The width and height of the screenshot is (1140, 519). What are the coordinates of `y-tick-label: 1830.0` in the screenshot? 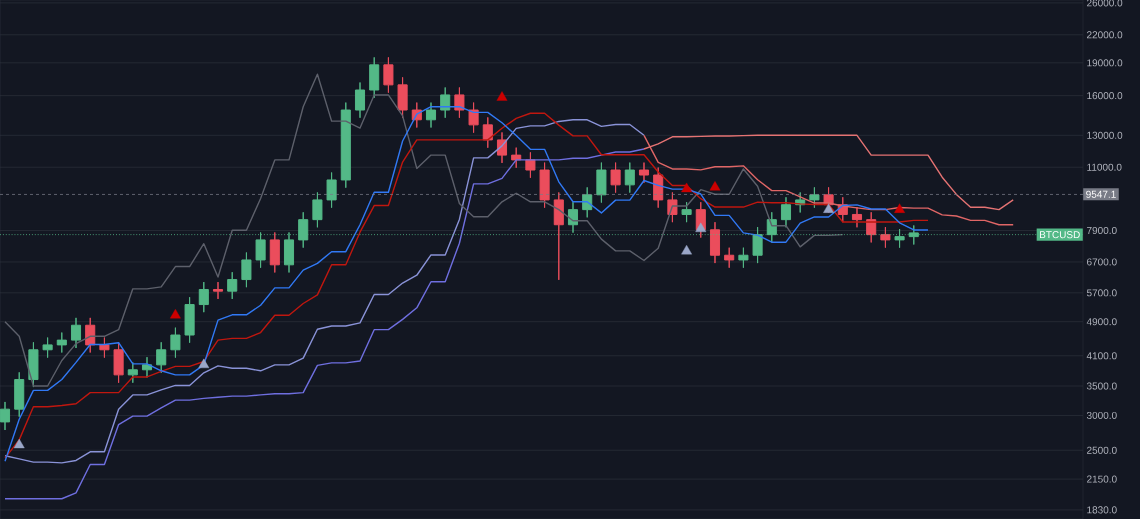 It's located at (1102, 510).